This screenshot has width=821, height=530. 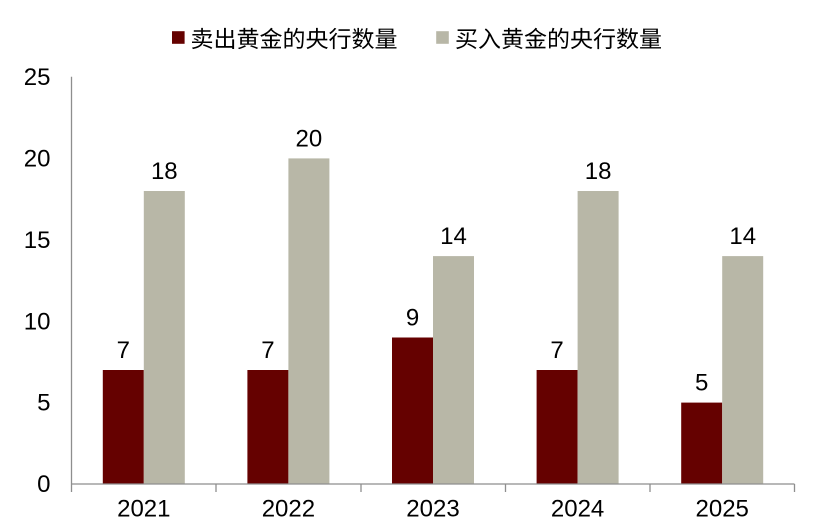 What do you see at coordinates (722, 509) in the screenshot?
I see `svg-text: 2025` at bounding box center [722, 509].